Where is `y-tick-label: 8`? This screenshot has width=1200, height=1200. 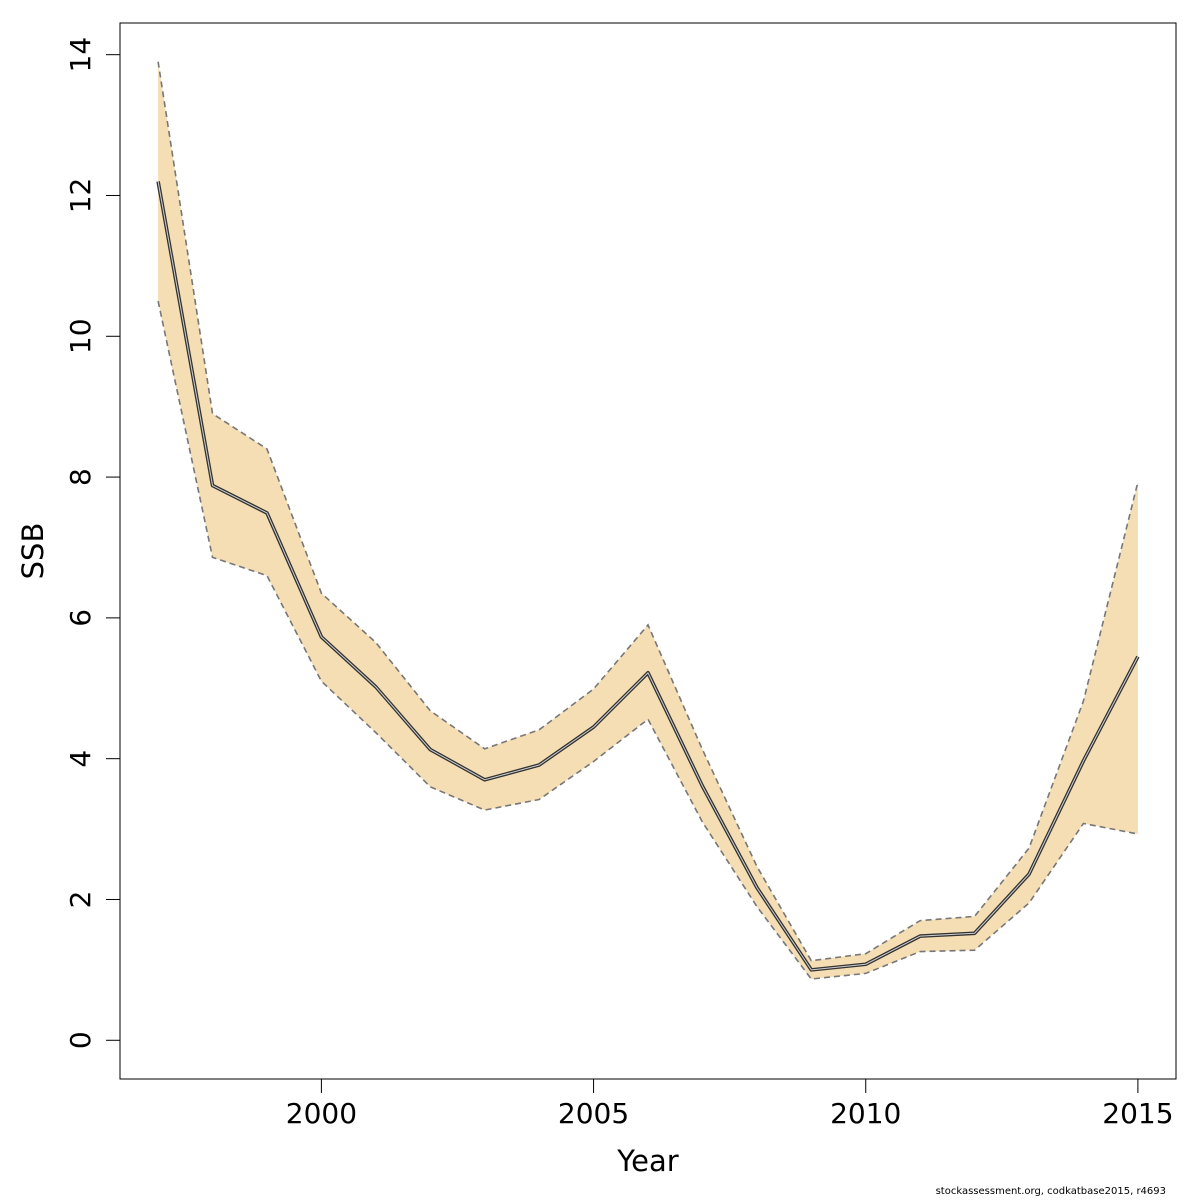
y-tick-label: 8 is located at coordinates (80, 477).